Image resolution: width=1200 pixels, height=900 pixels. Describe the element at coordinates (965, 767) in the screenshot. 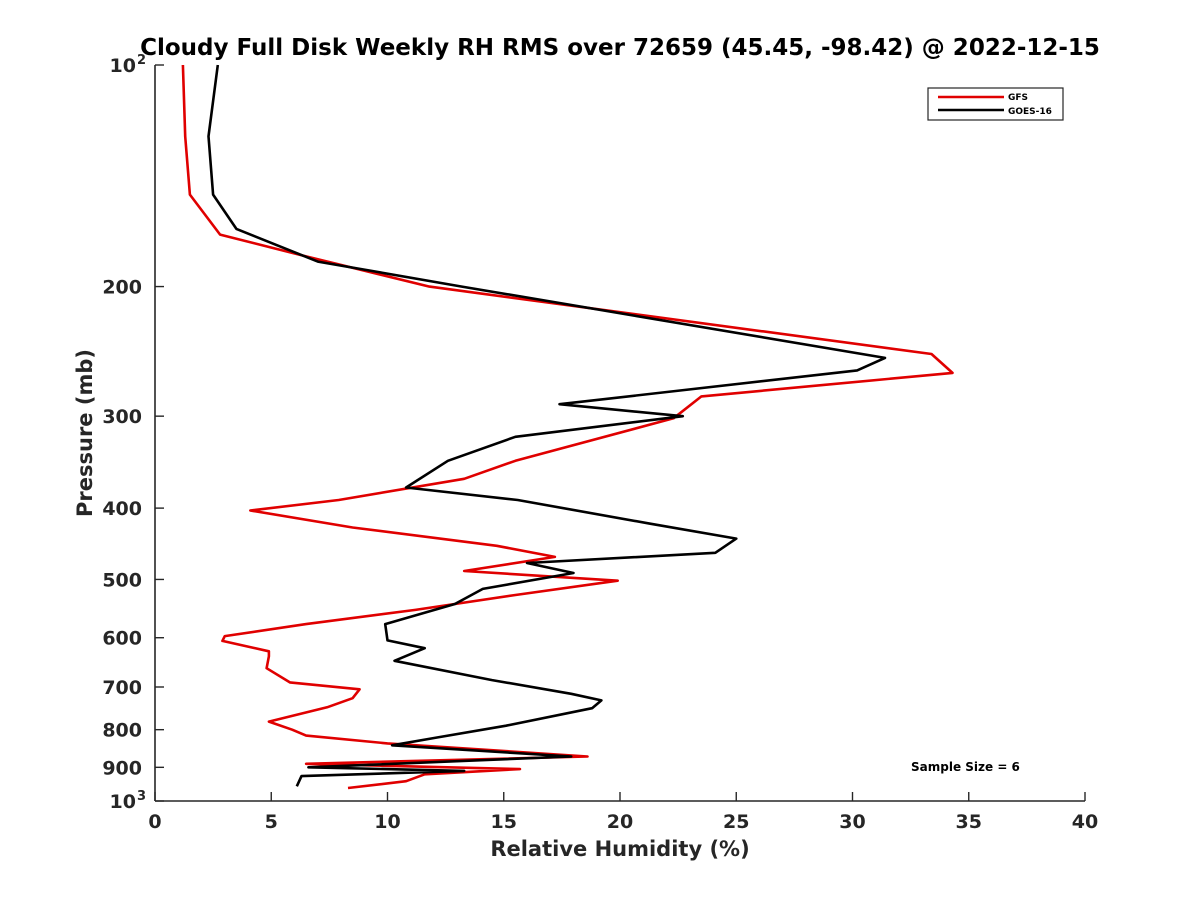

I see `sample-size-annotation: Sample Size = 6` at that location.